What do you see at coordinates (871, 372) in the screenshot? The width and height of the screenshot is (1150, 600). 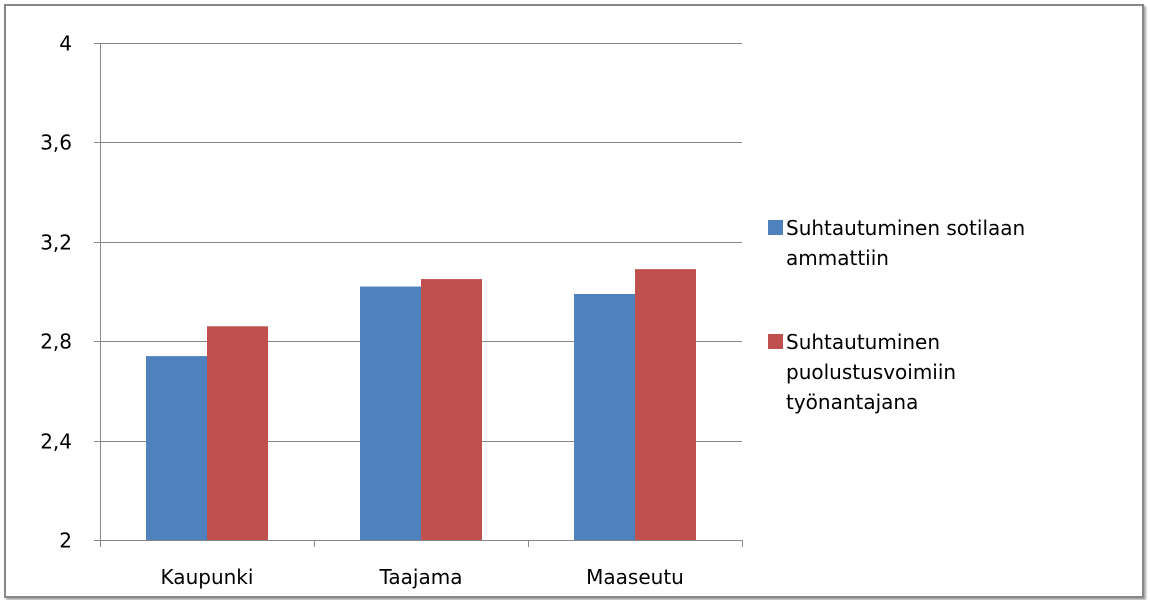 I see `legend-label: puolustusvoimiin` at bounding box center [871, 372].